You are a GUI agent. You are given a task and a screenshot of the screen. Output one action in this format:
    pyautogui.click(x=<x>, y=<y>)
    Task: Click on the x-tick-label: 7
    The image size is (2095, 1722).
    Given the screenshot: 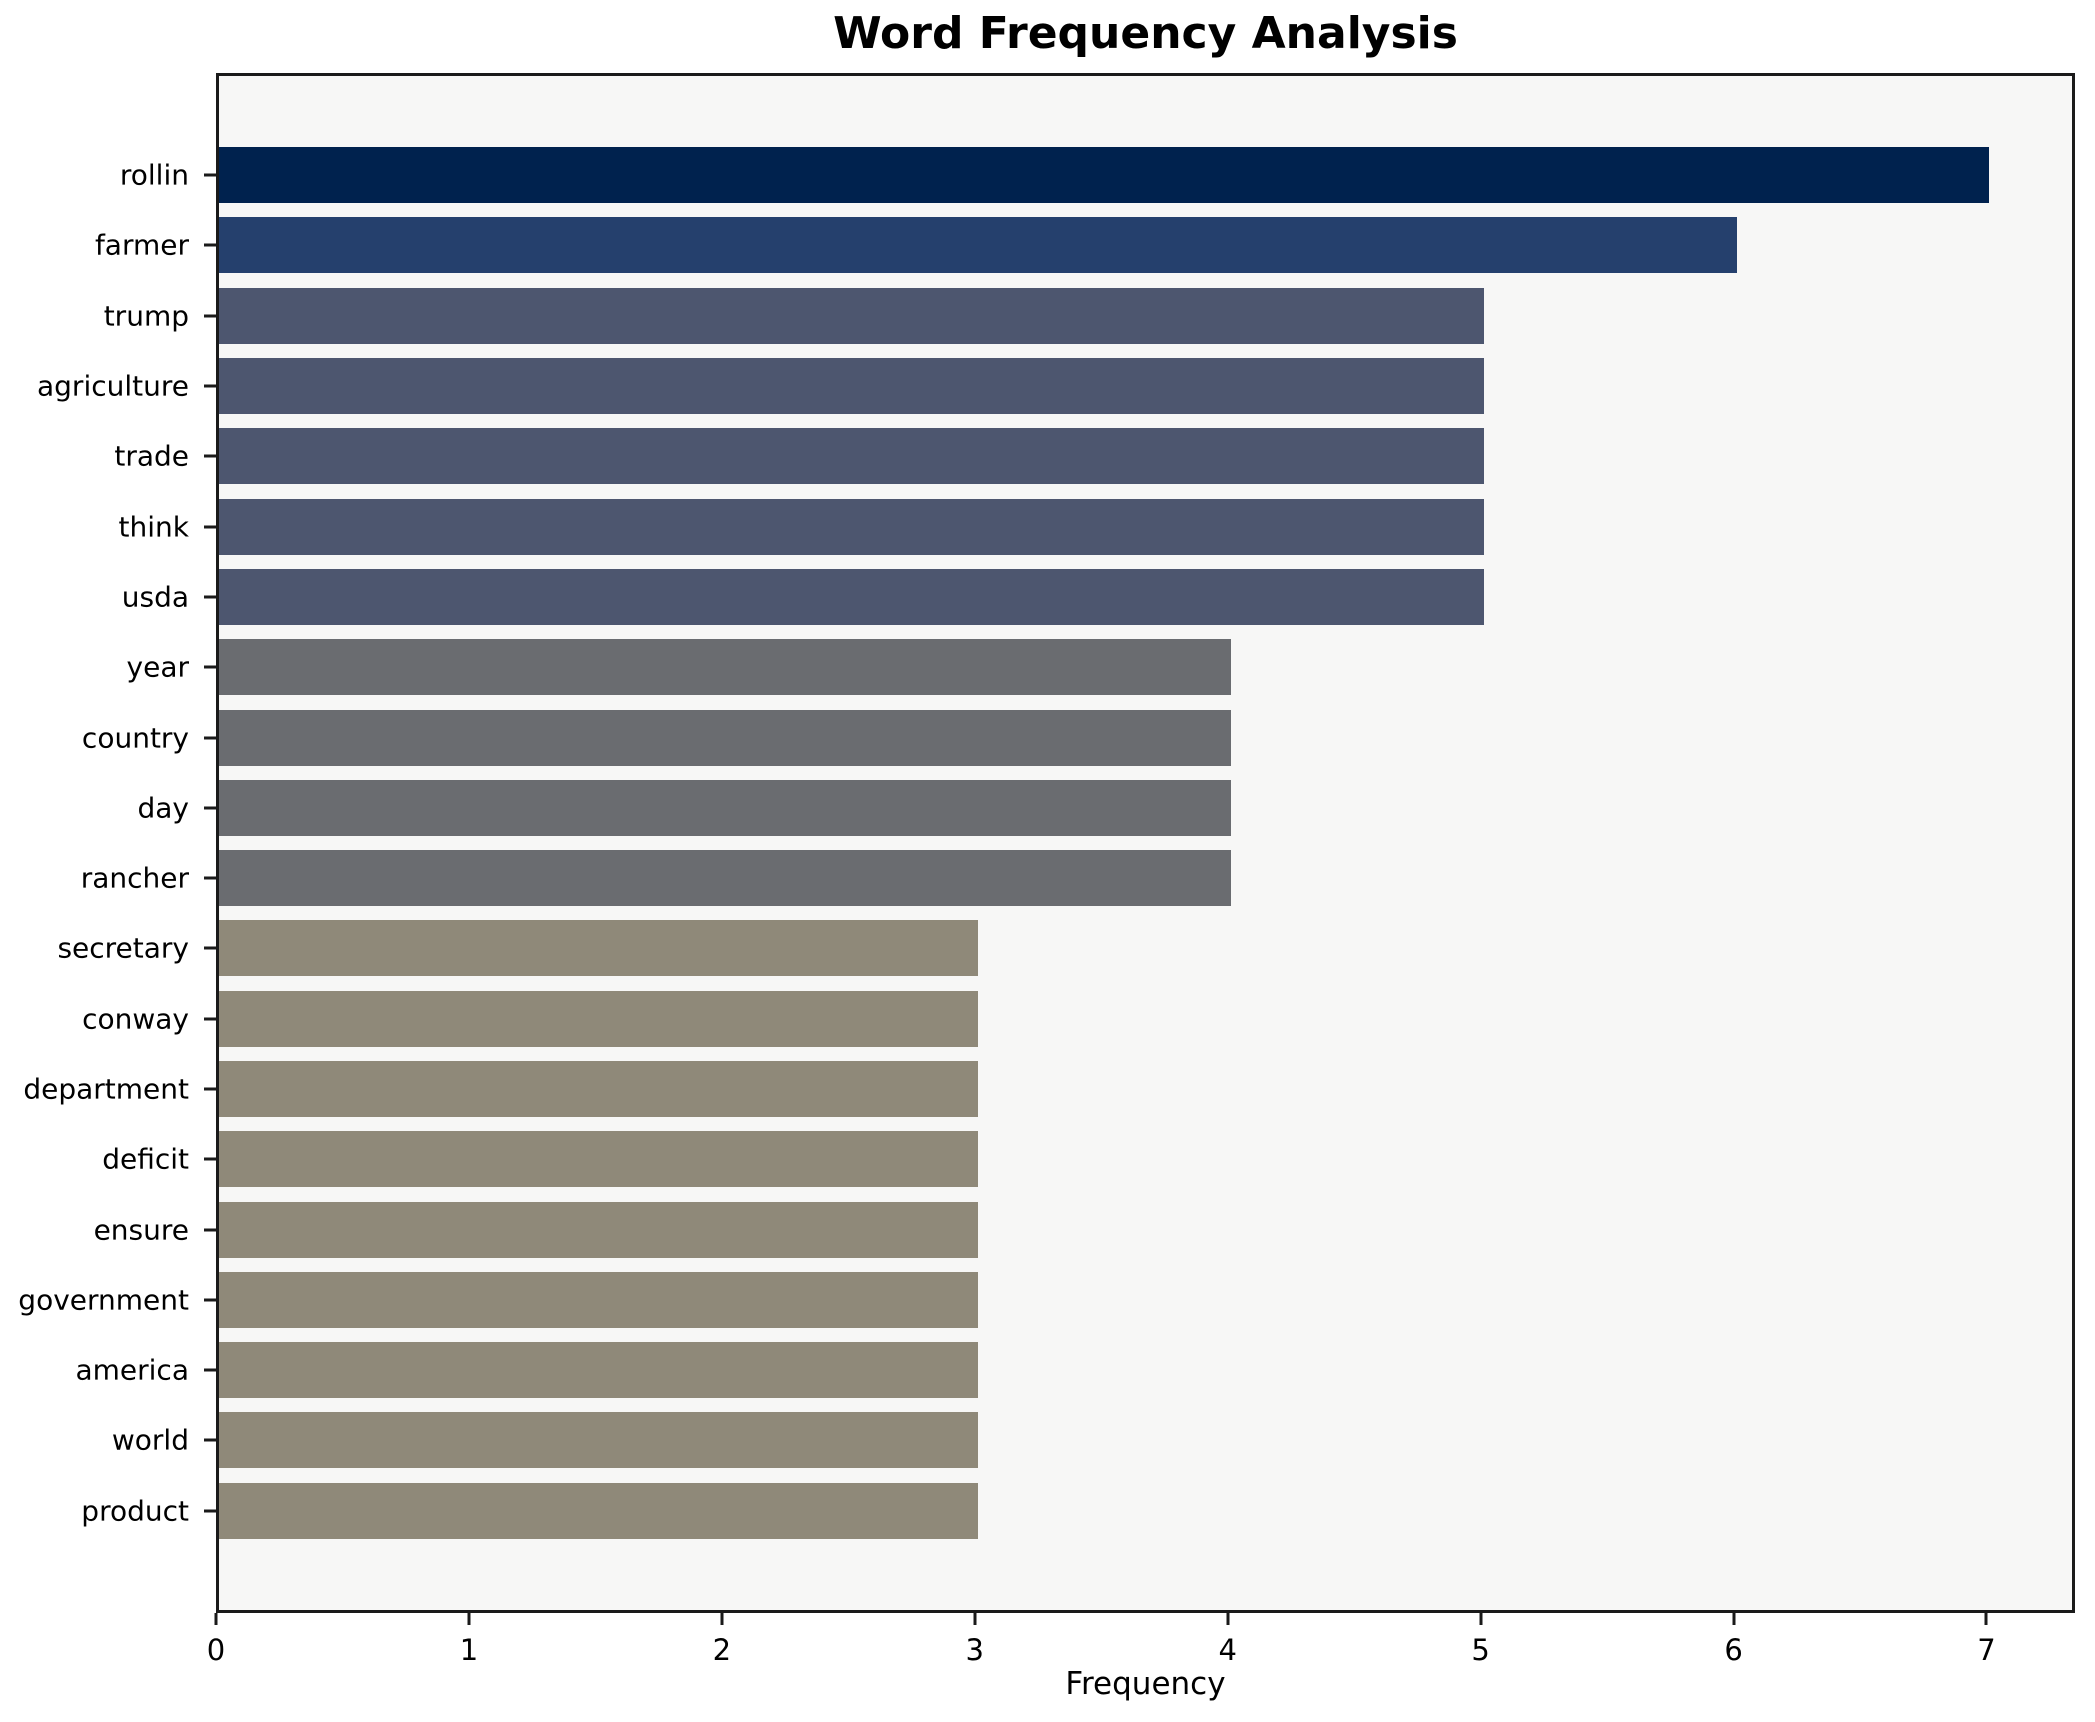 What is the action you would take?
    pyautogui.click(x=1986, y=1650)
    